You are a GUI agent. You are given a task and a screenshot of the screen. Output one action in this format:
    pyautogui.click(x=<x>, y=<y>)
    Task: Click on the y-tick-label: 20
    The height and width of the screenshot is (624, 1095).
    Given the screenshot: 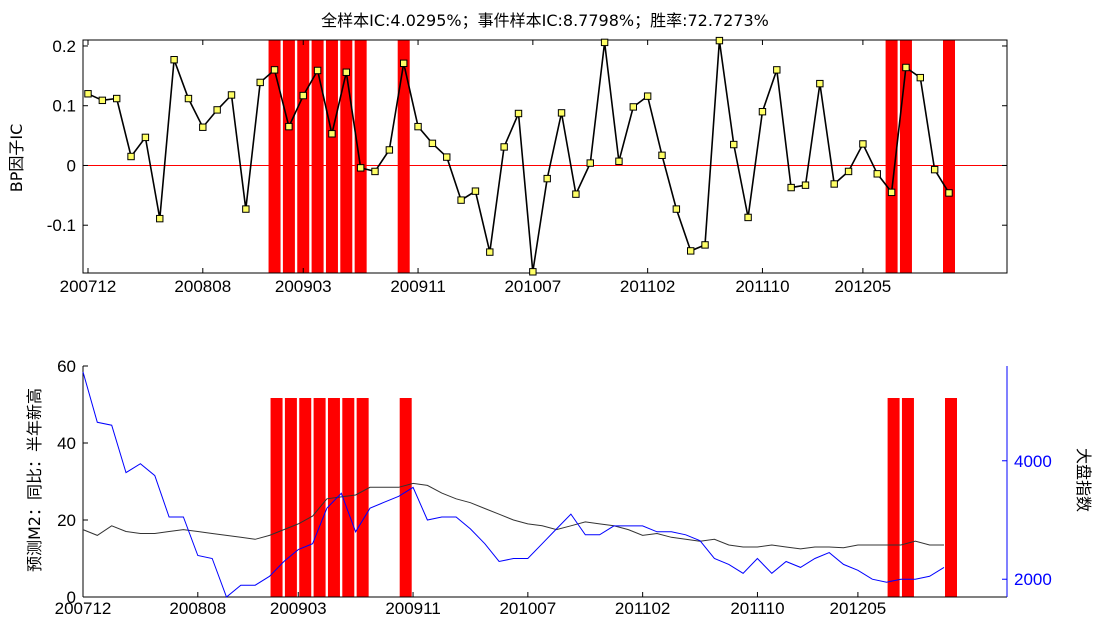 What is the action you would take?
    pyautogui.click(x=66, y=520)
    